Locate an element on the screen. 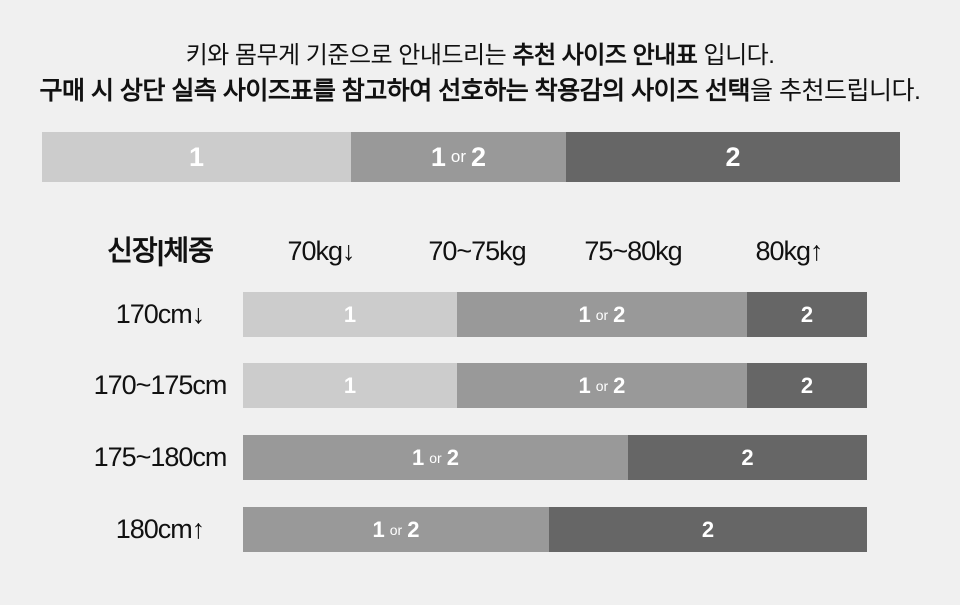 This screenshot has height=605, width=960. height-label: 180cm↑ is located at coordinates (160, 529).